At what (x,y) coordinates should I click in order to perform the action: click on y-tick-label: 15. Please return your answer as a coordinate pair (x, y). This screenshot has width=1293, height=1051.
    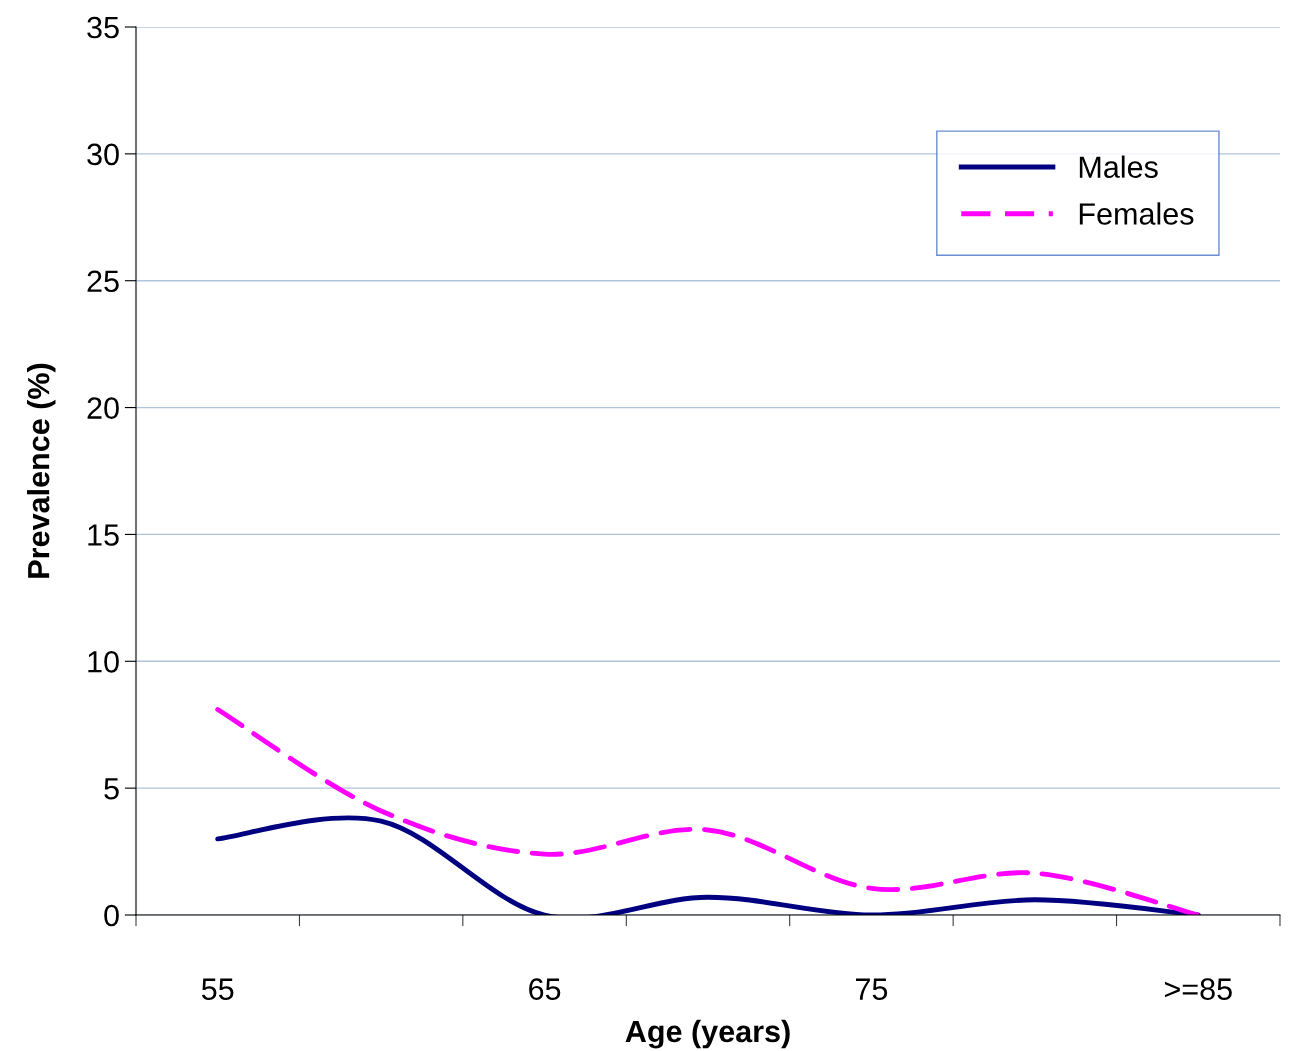
    Looking at the image, I should click on (103, 535).